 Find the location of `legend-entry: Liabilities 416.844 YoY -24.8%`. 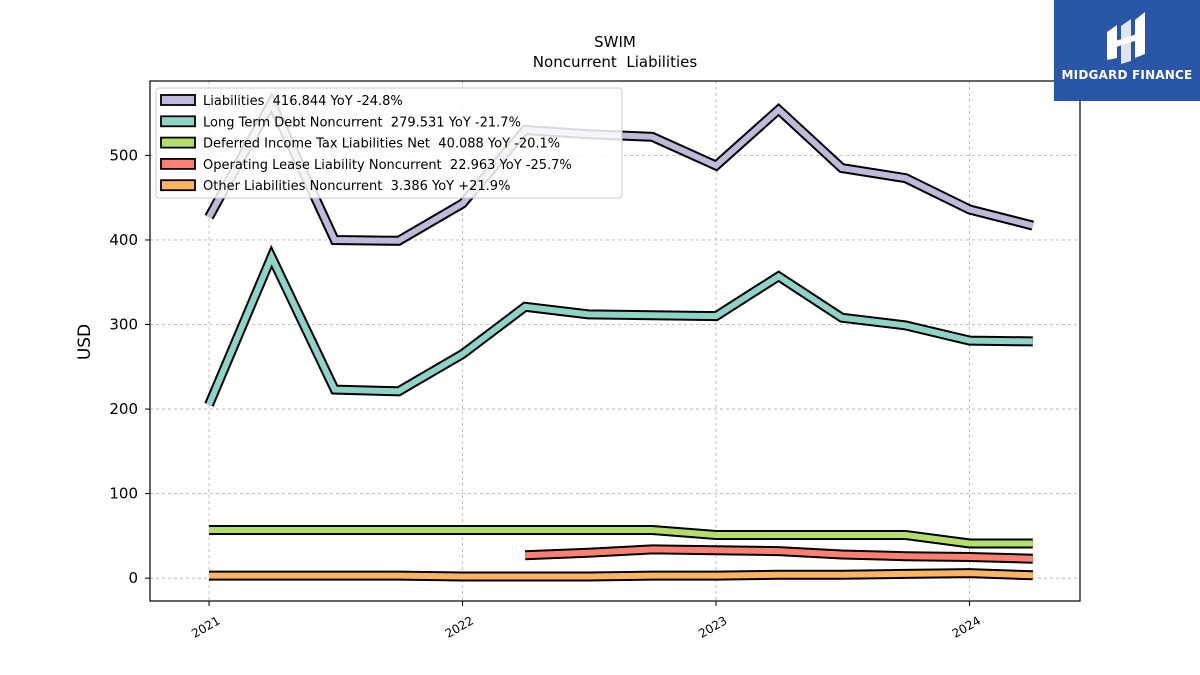

legend-entry: Liabilities 416.844 YoY -24.8% is located at coordinates (303, 101).